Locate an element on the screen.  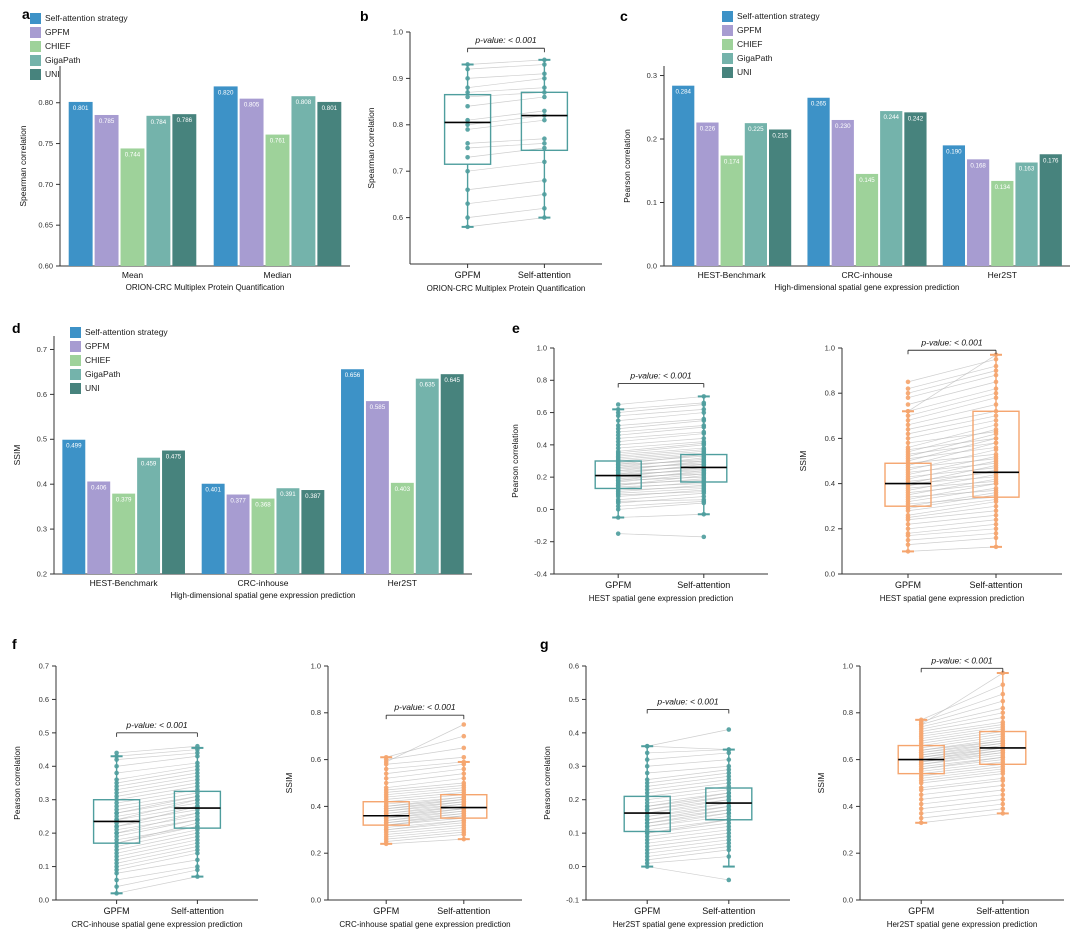
panel-label-e: e is located at coordinates (516, 328).